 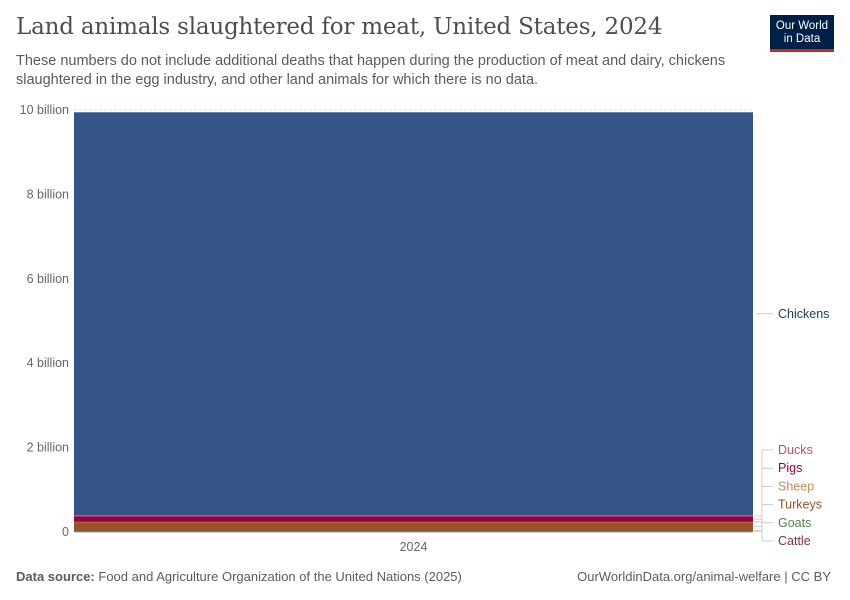 What do you see at coordinates (413, 516) in the screenshot?
I see `area-ducks` at bounding box center [413, 516].